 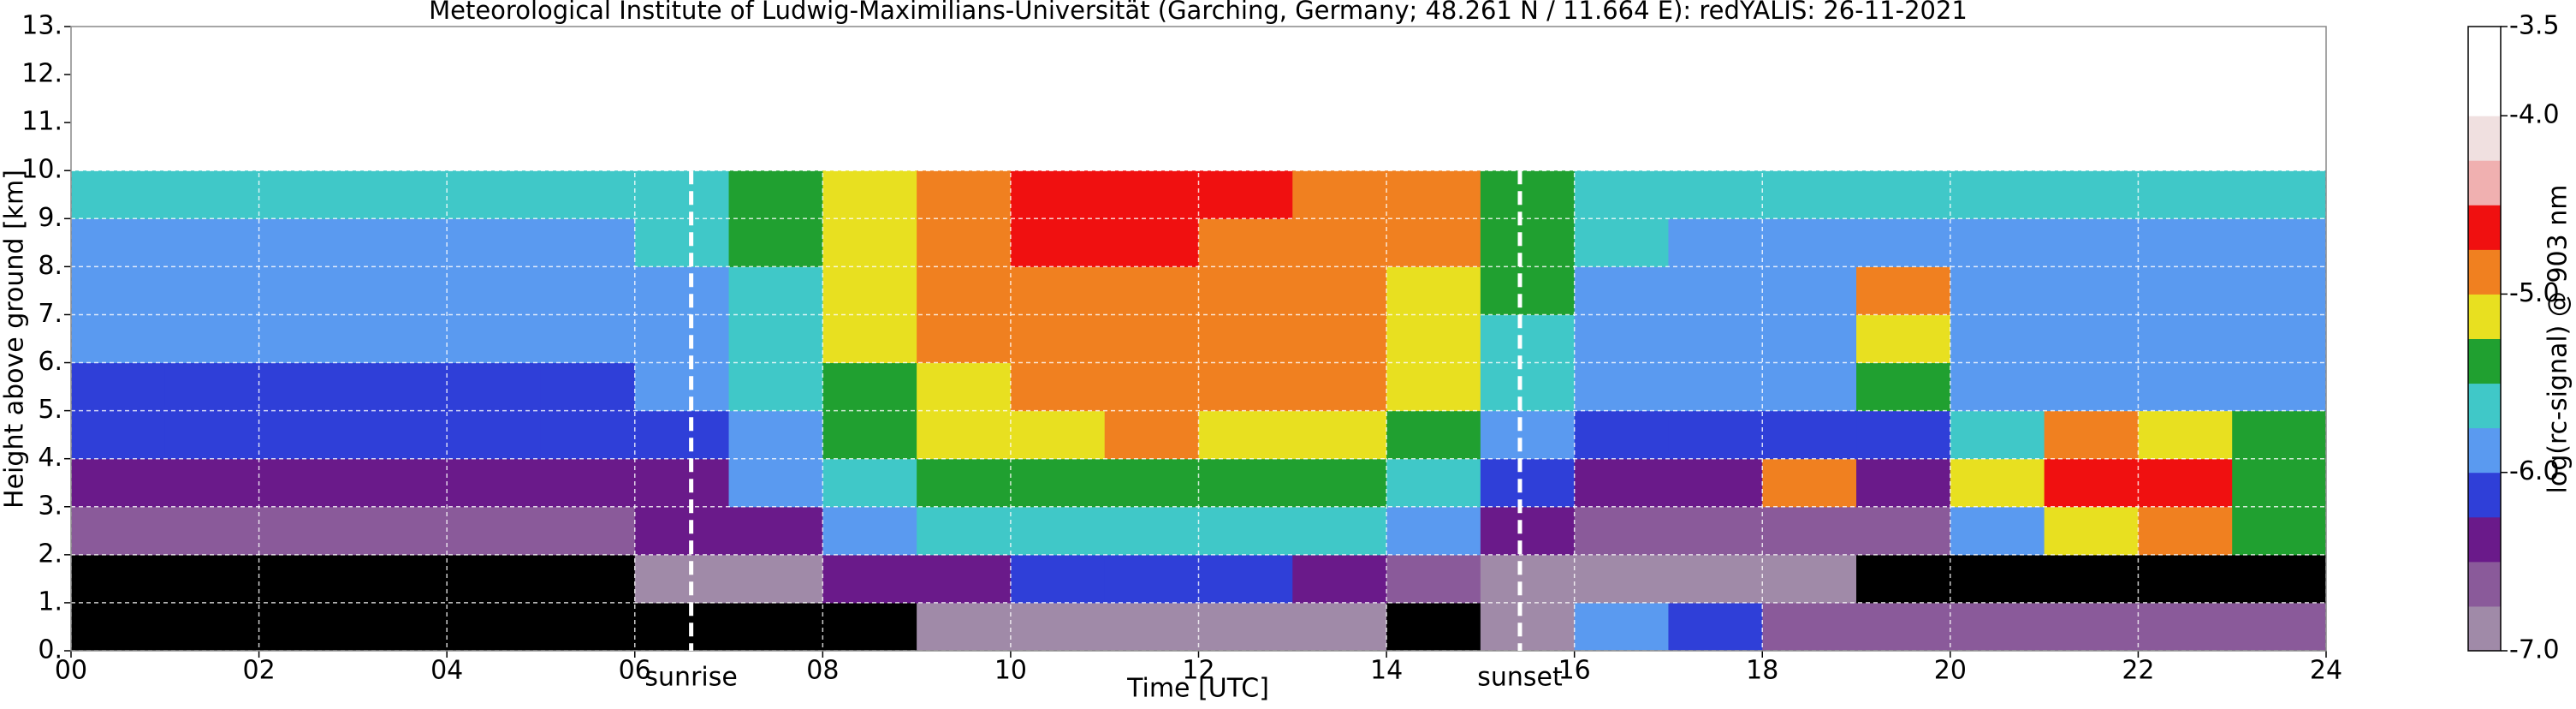 What do you see at coordinates (2534, 650) in the screenshot?
I see `colorbar-tick-label: -7.0` at bounding box center [2534, 650].